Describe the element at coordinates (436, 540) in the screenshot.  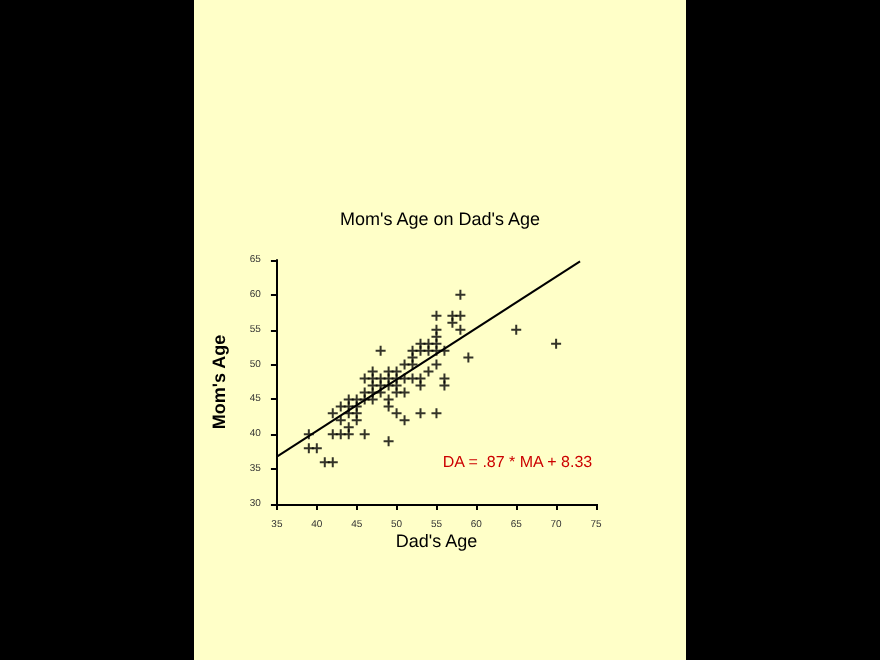
I see `x-axis-title: Dad's Age` at that location.